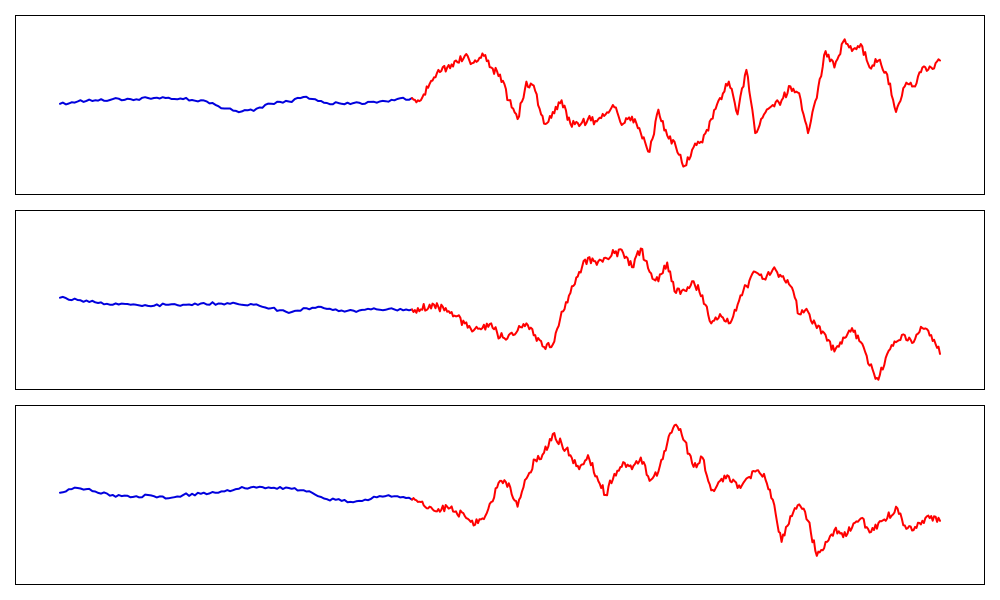  Describe the element at coordinates (236, 304) in the screenshot. I see `panel-2-series-1-line` at that location.